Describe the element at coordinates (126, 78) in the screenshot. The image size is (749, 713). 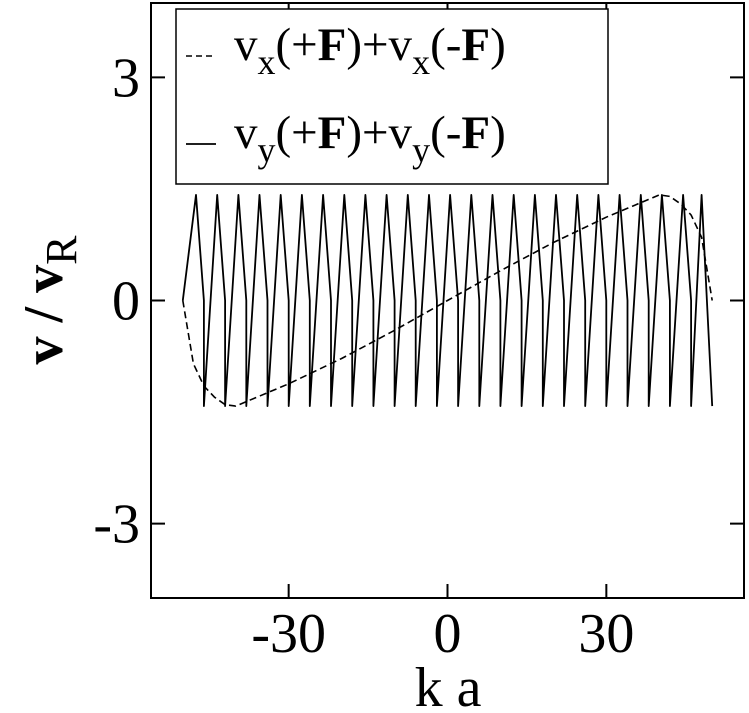
I see `y-tick-label: 3` at that location.